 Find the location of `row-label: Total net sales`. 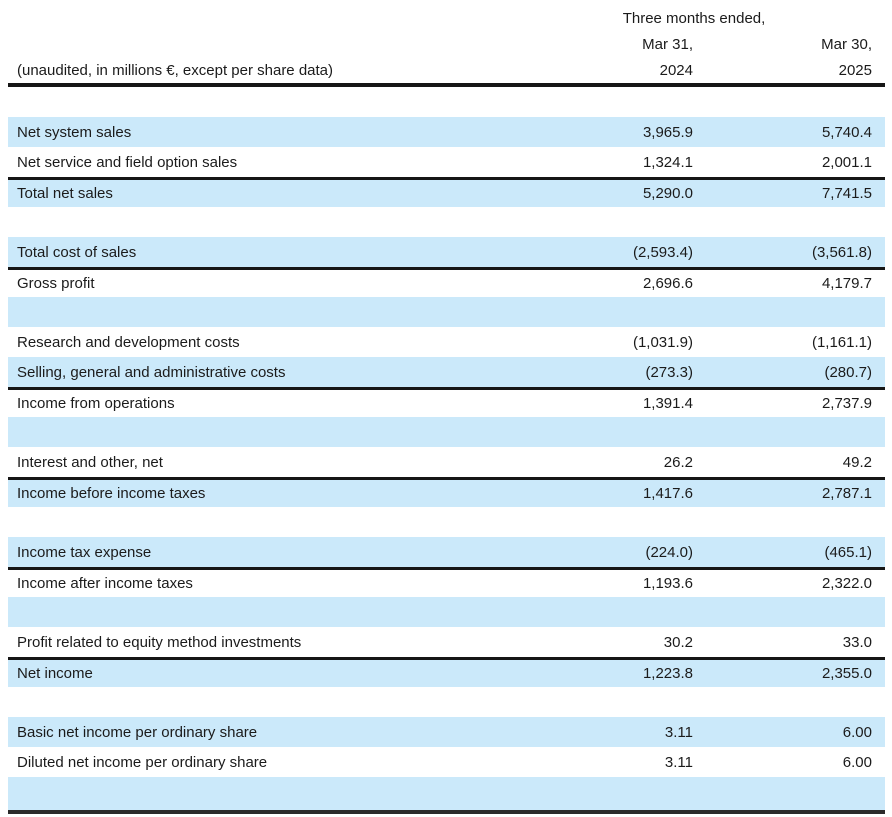

row-label: Total net sales is located at coordinates (65, 193).